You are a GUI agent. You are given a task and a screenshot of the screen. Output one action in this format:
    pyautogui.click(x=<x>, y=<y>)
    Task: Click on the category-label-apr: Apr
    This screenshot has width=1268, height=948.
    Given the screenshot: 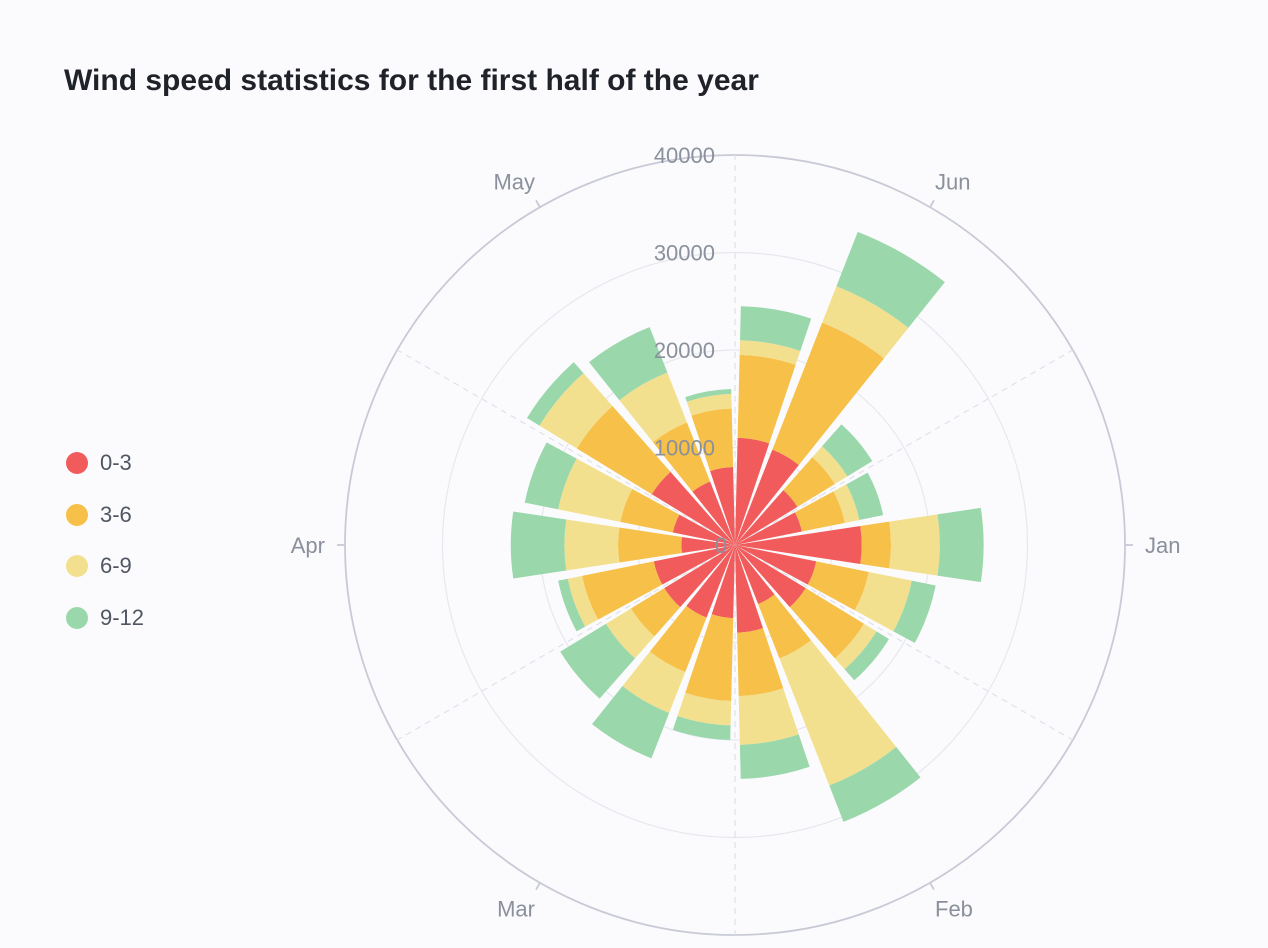 What is the action you would take?
    pyautogui.click(x=308, y=545)
    